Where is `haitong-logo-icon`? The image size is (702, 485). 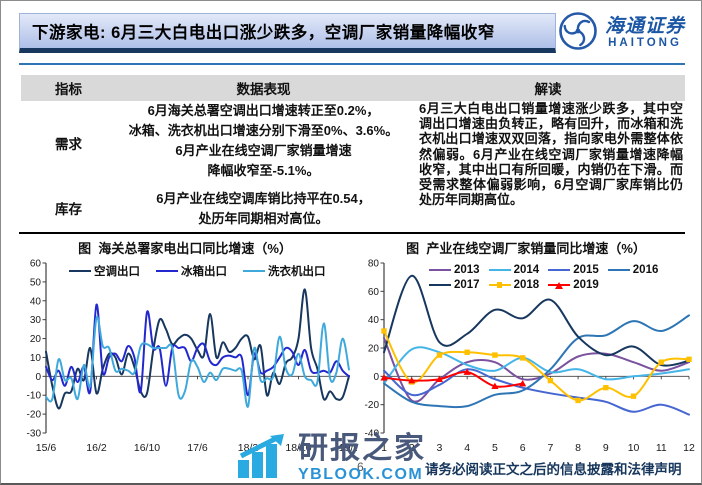
haitong-logo-icon is located at coordinates (578, 33).